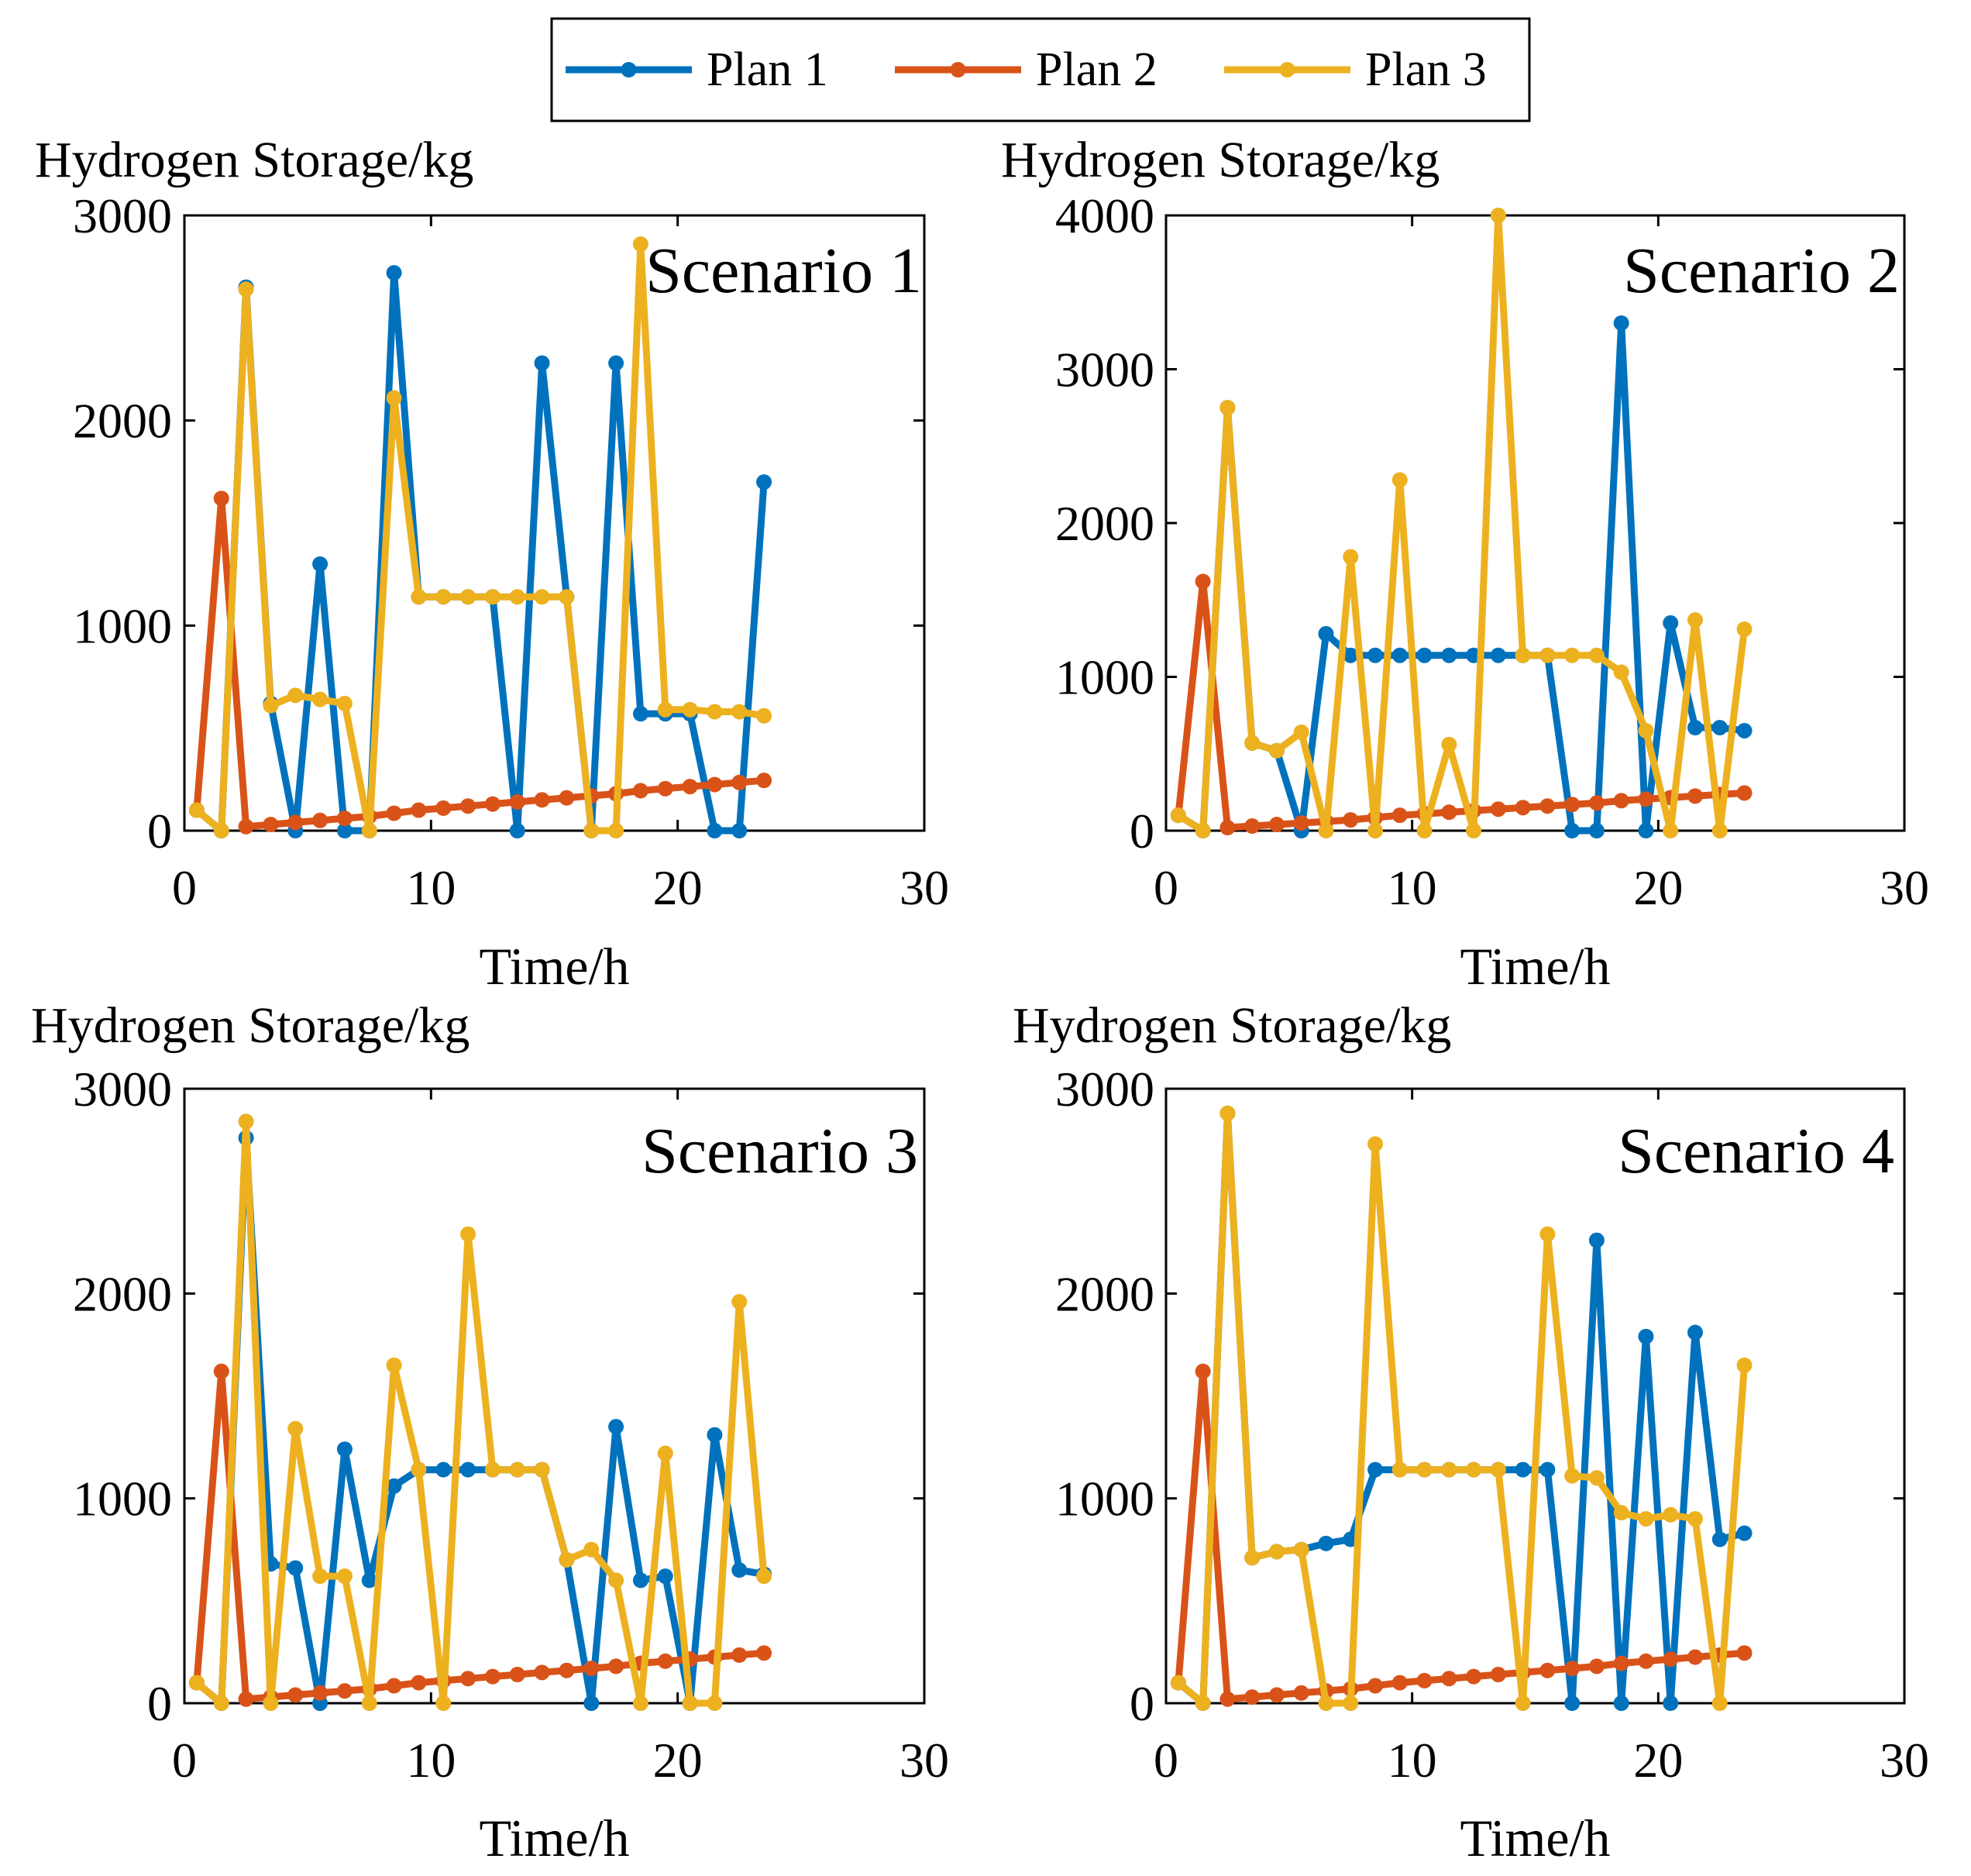 This screenshot has width=1971, height=1876. Describe the element at coordinates (1104, 523) in the screenshot. I see `y-tick-label: 2000` at that location.